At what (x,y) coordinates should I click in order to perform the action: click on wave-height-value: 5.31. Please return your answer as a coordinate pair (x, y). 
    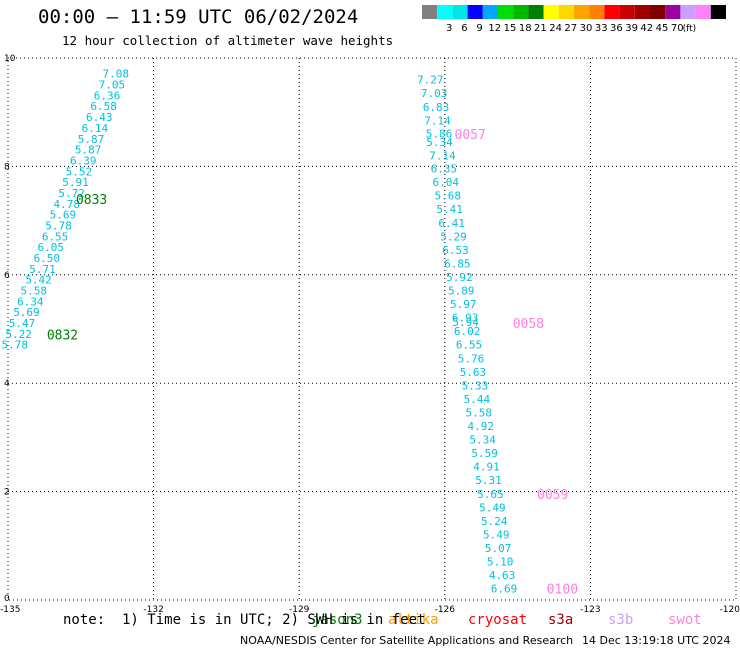
    Looking at the image, I should click on (488, 480).